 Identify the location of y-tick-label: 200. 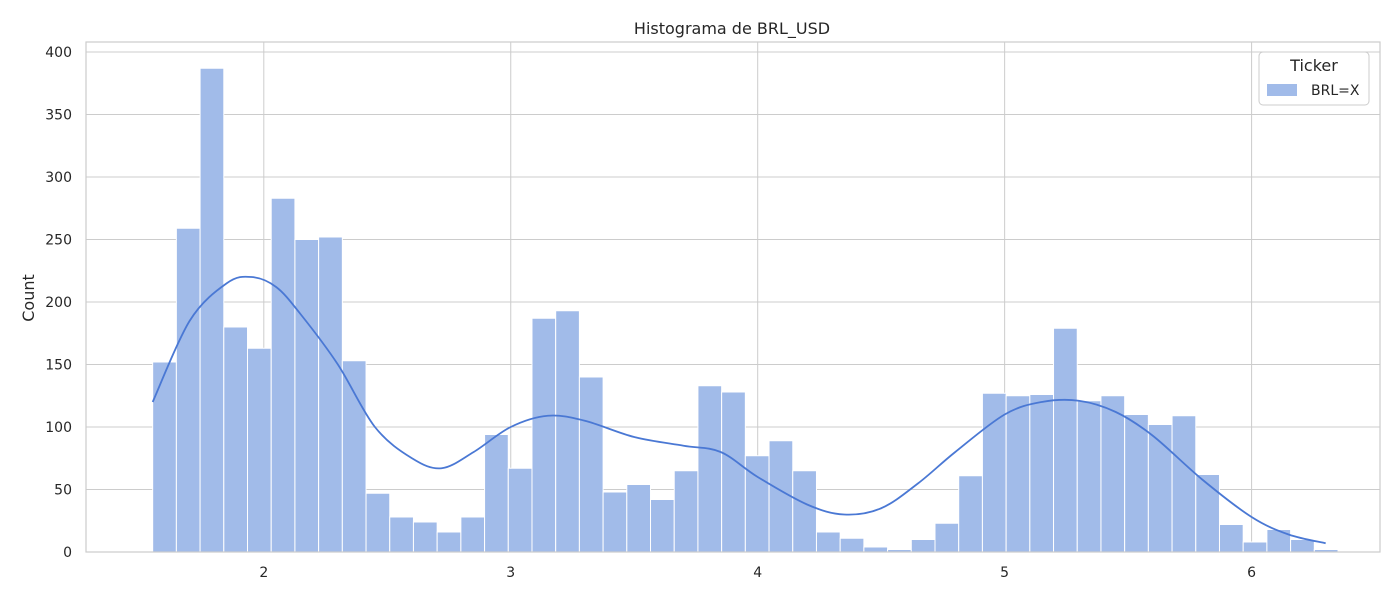
(58, 303).